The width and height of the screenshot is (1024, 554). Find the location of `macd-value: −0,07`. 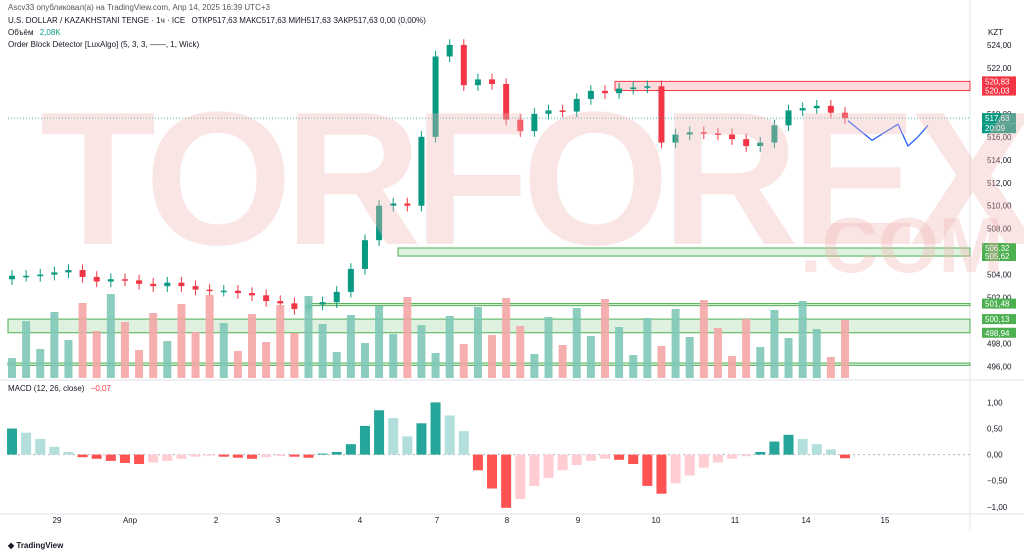

macd-value: −0,07 is located at coordinates (100, 388).